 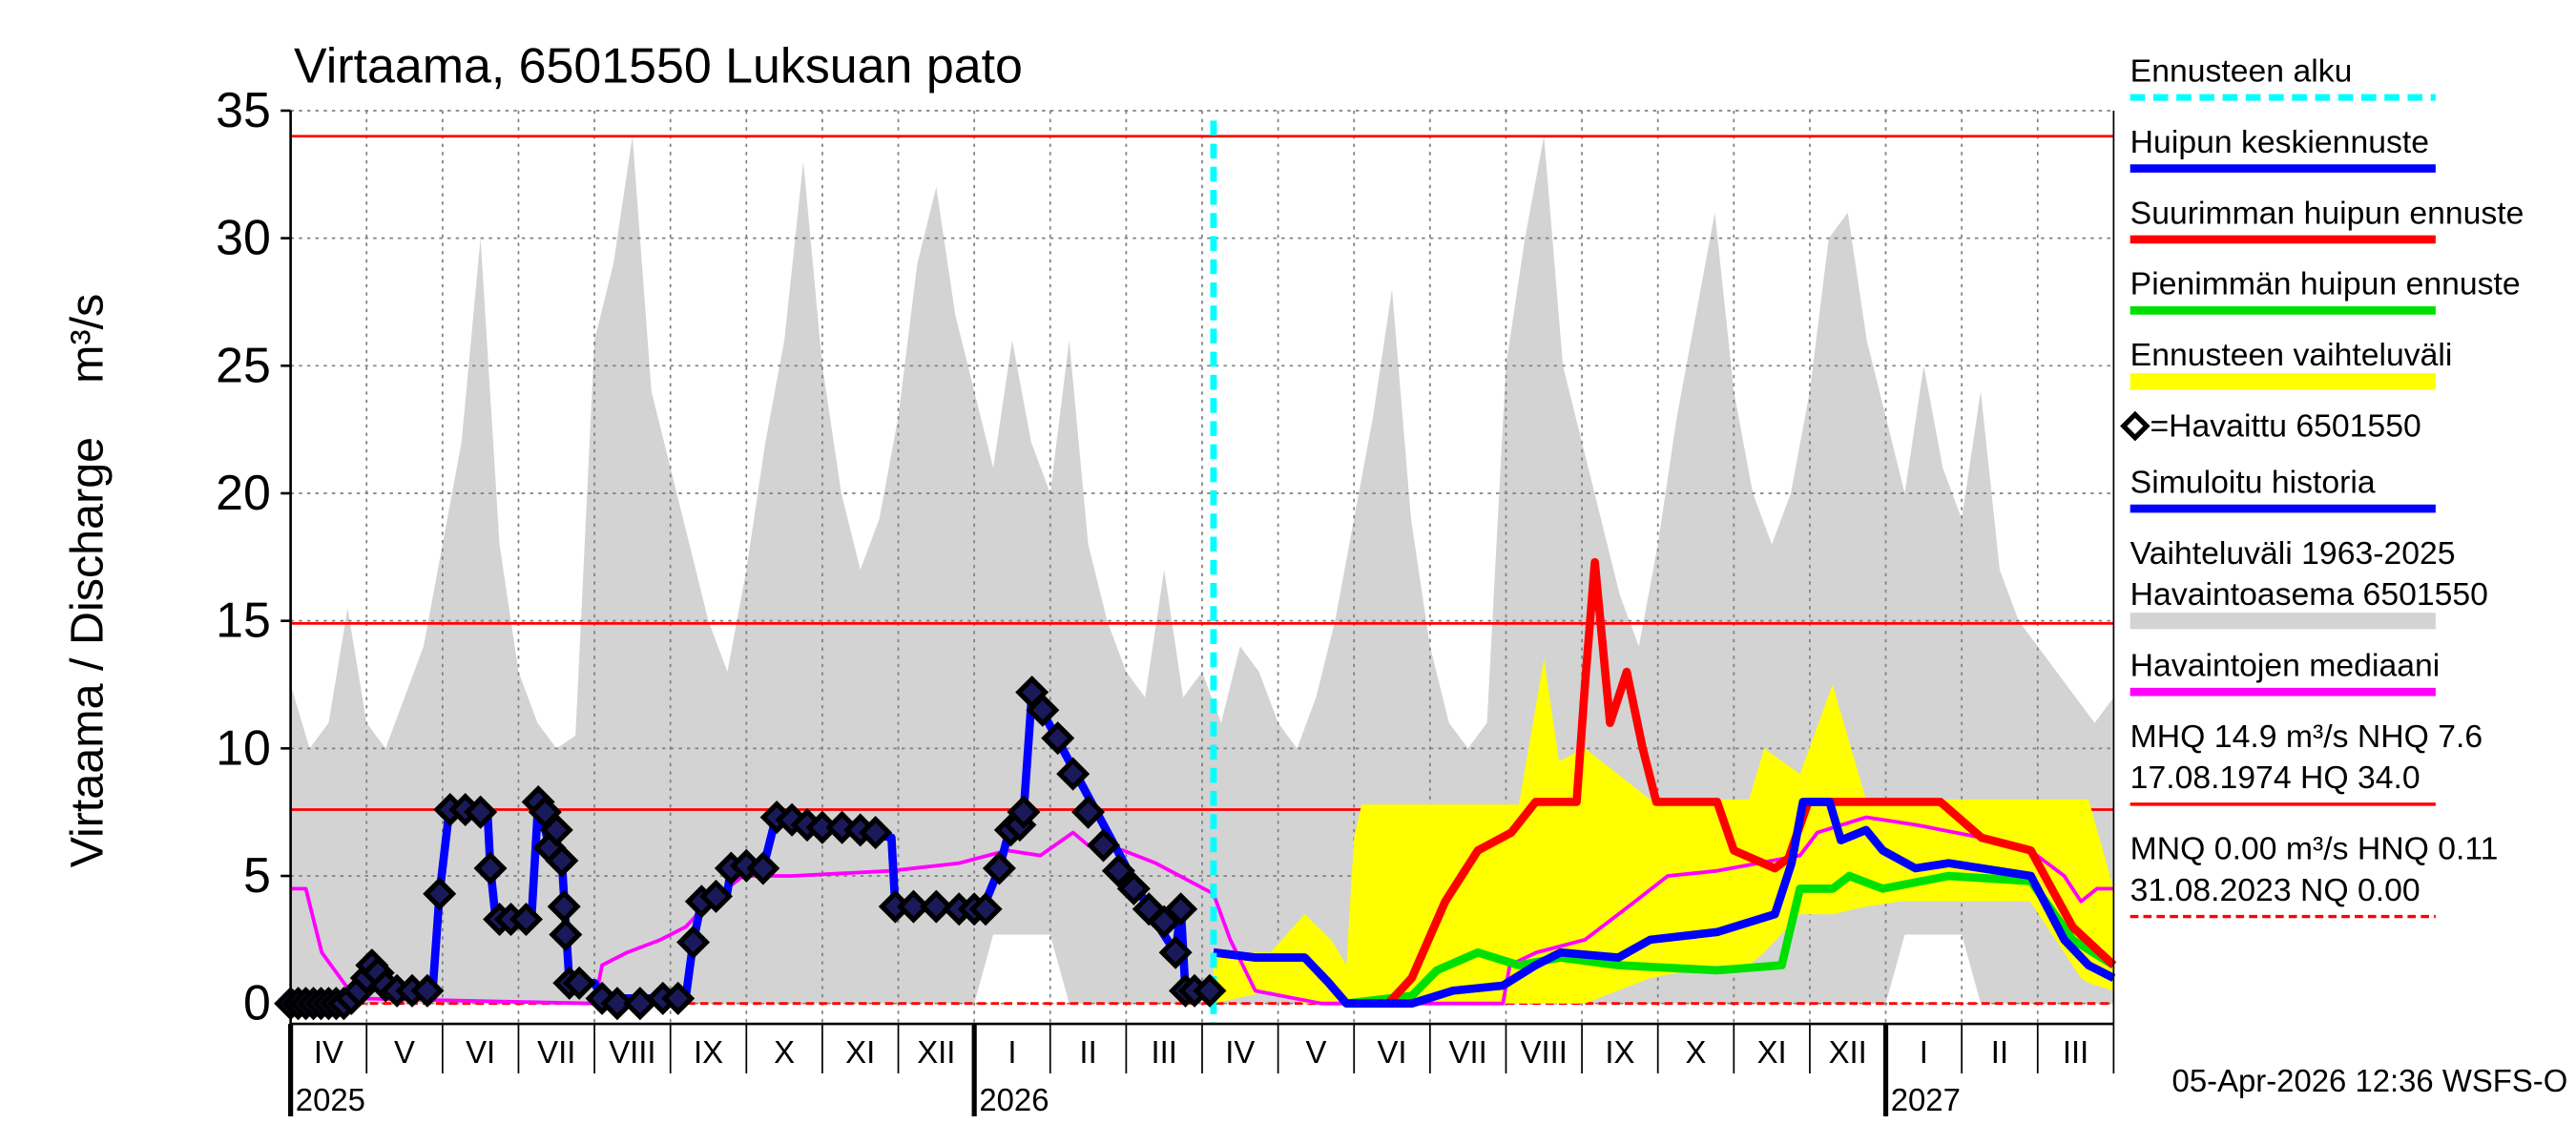 What do you see at coordinates (2291, 355) in the screenshot?
I see `legend-label: Ennusteen vaihteluväli` at bounding box center [2291, 355].